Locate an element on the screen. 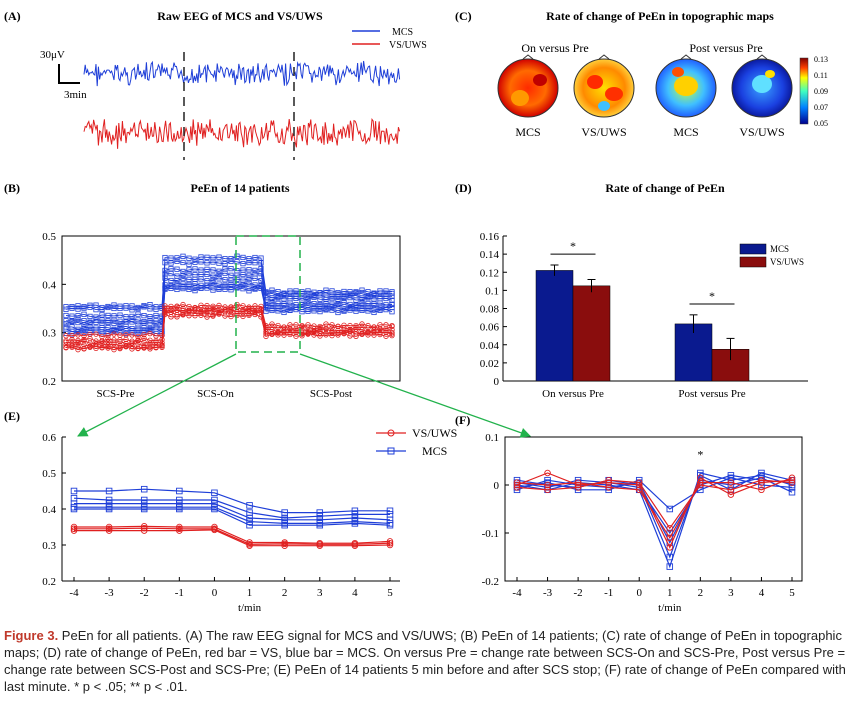  chart-b-series-mcs is located at coordinates (229, 301).